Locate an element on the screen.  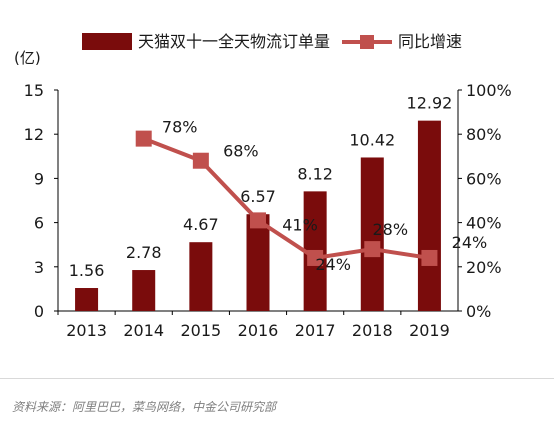
right-tick-label: 100% is located at coordinates (489, 90).